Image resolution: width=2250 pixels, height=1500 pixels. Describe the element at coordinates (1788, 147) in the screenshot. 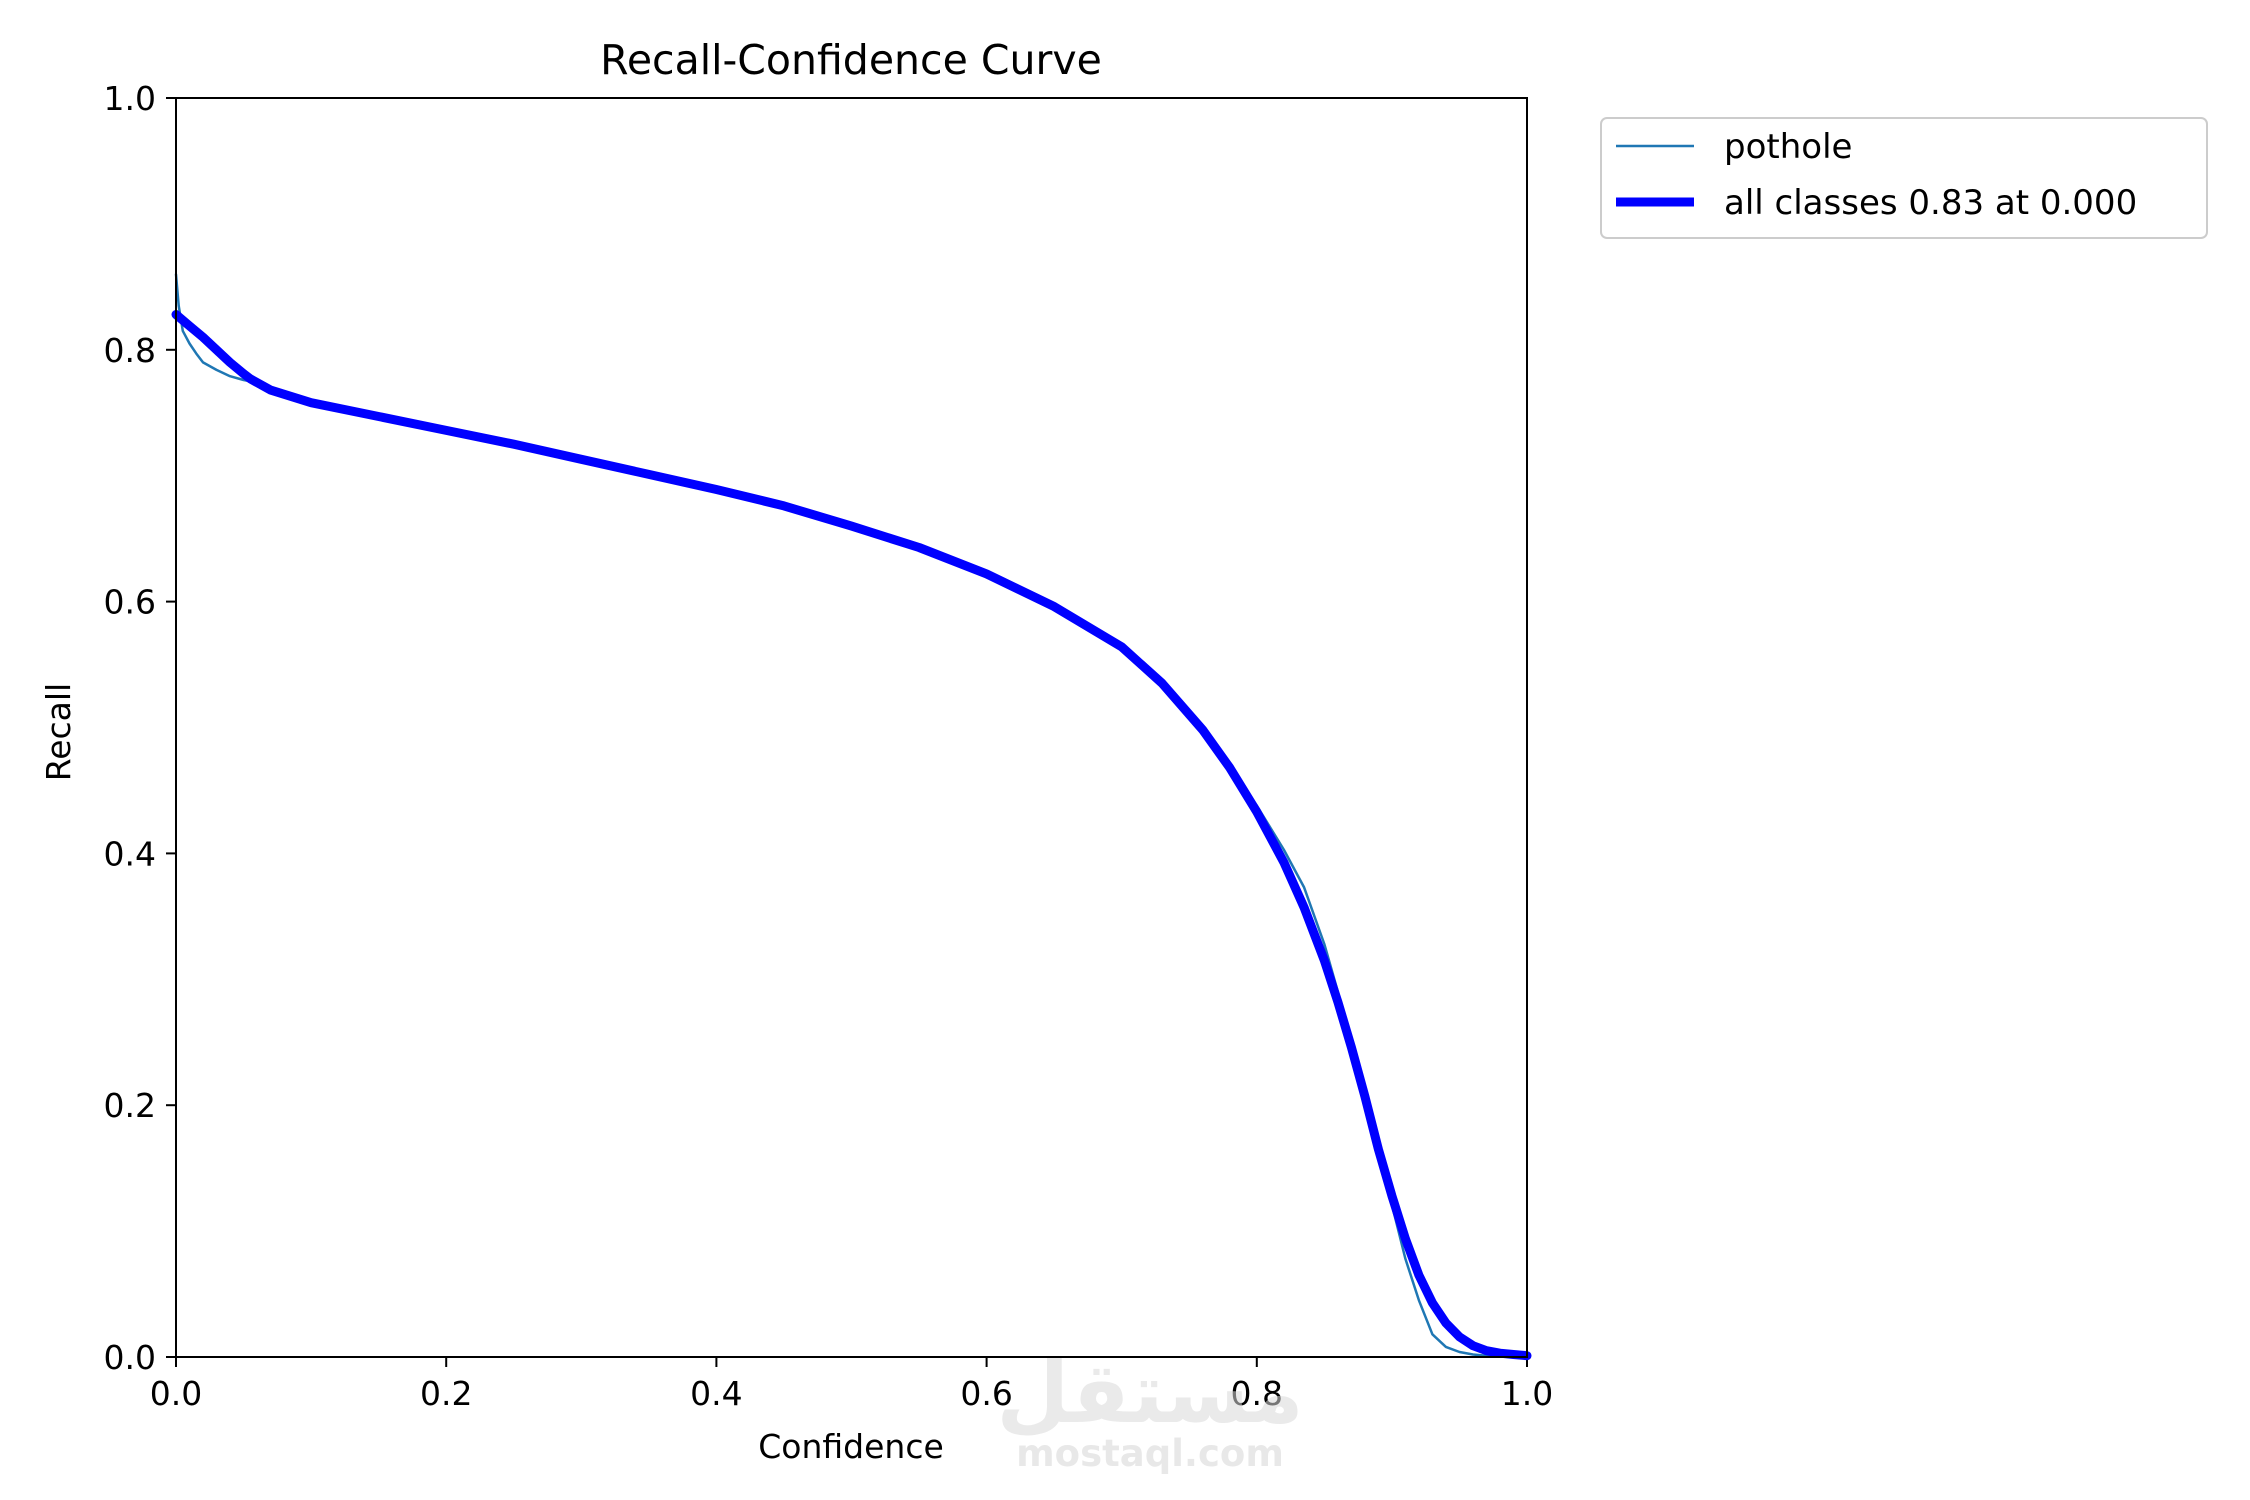

I see `legend-label-pothole: pothole` at that location.